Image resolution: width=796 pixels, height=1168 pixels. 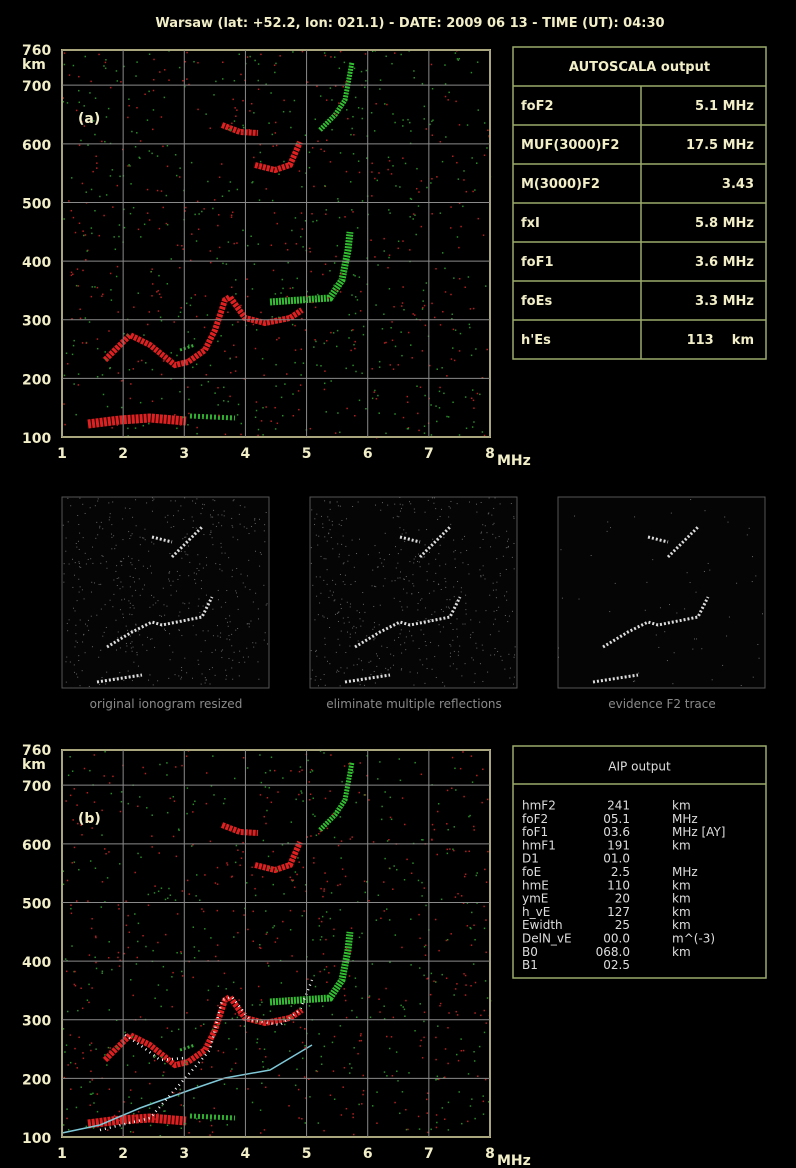 I want to click on y-unit: km, so click(x=34, y=65).